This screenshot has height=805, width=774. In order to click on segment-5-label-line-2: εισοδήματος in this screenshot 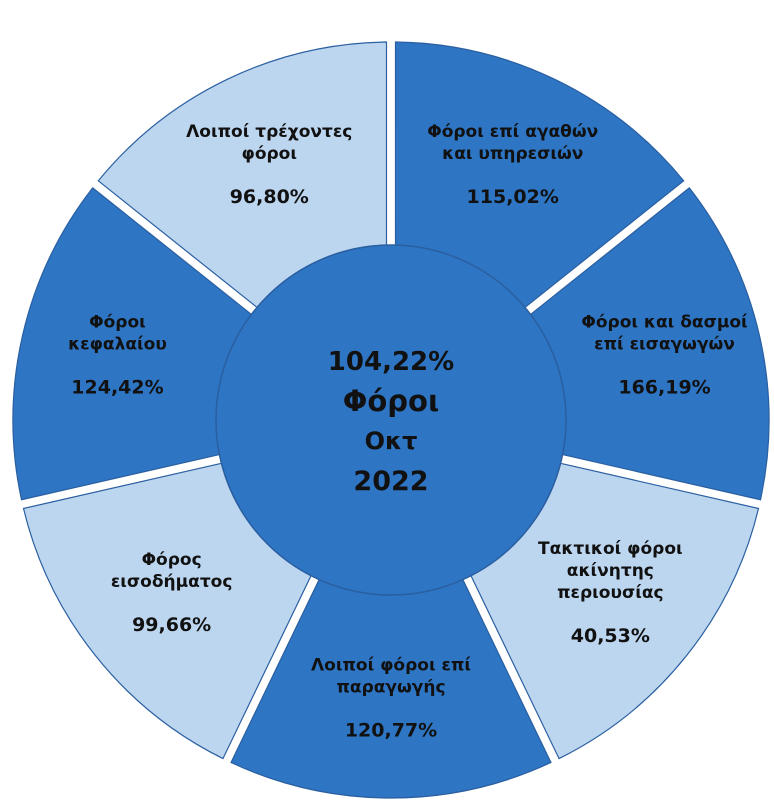, I will do `click(172, 582)`.